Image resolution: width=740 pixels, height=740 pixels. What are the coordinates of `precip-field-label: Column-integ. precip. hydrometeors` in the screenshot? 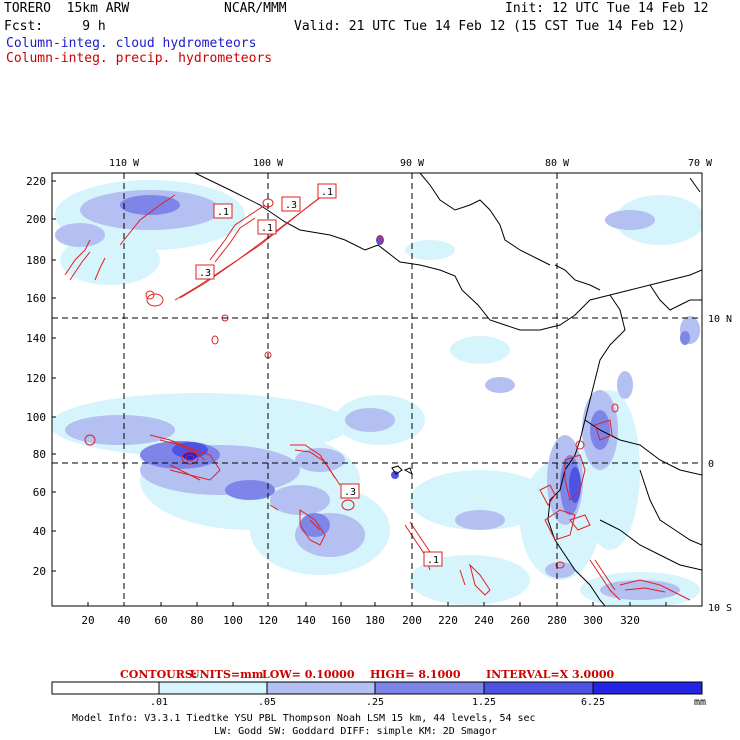 It's located at (139, 58).